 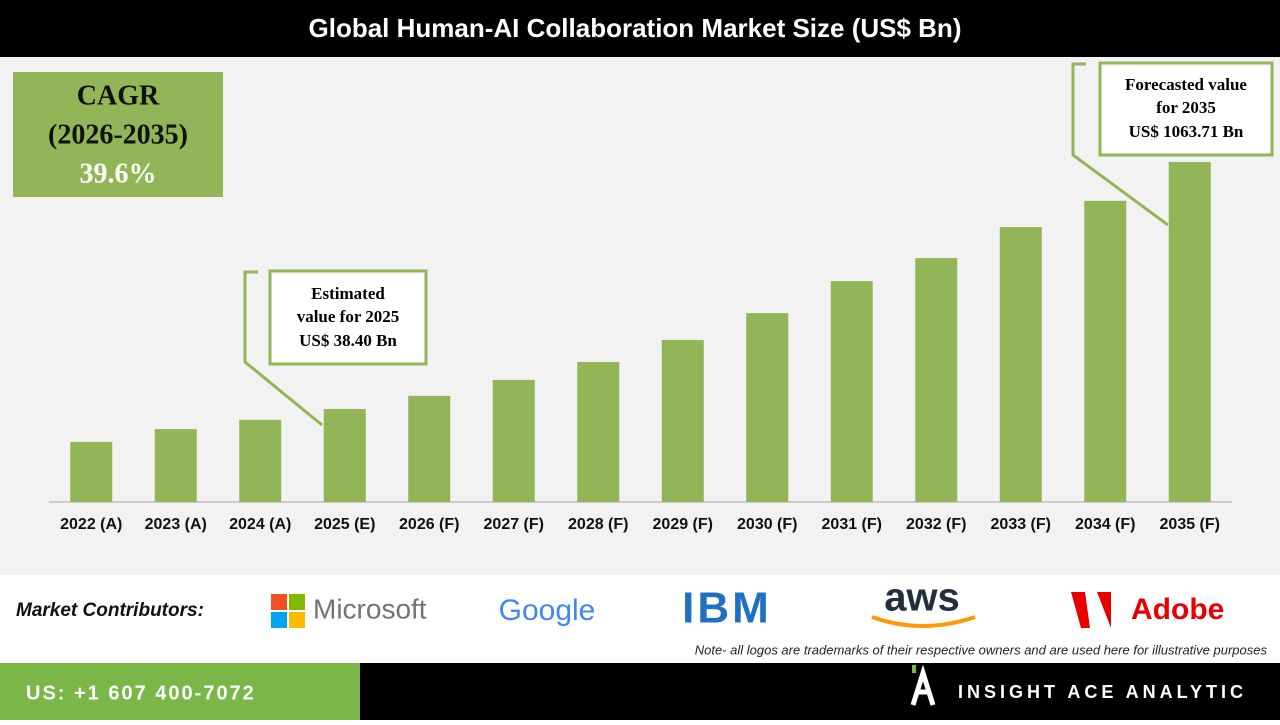 What do you see at coordinates (91, 524) in the screenshot?
I see `x-tick-label: 2022 (A)` at bounding box center [91, 524].